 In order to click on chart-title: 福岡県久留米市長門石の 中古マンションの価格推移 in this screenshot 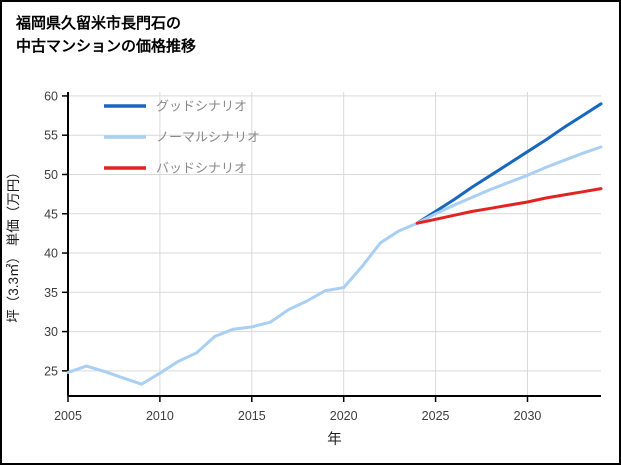, I will do `click(106, 35)`.